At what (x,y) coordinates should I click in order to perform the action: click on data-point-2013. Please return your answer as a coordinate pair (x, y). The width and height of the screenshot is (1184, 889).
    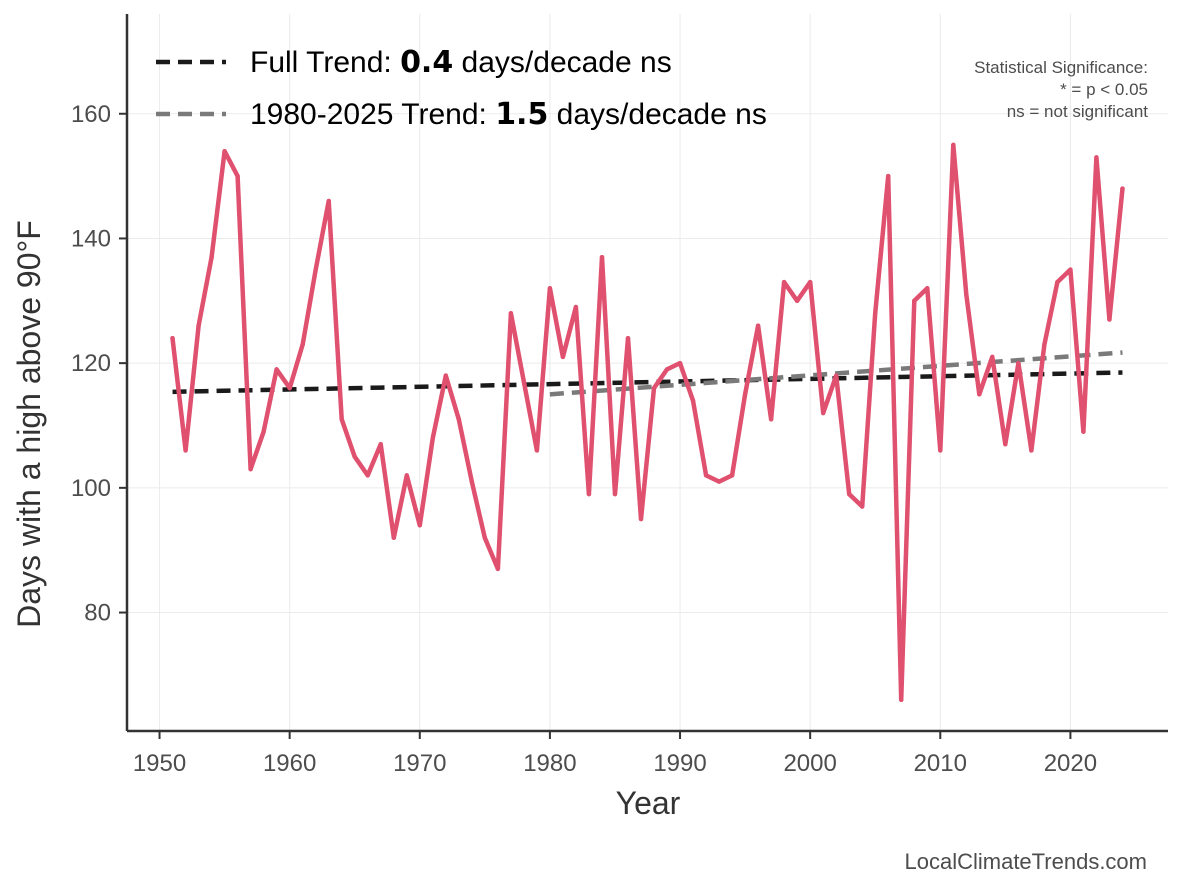
    Looking at the image, I should click on (979, 394).